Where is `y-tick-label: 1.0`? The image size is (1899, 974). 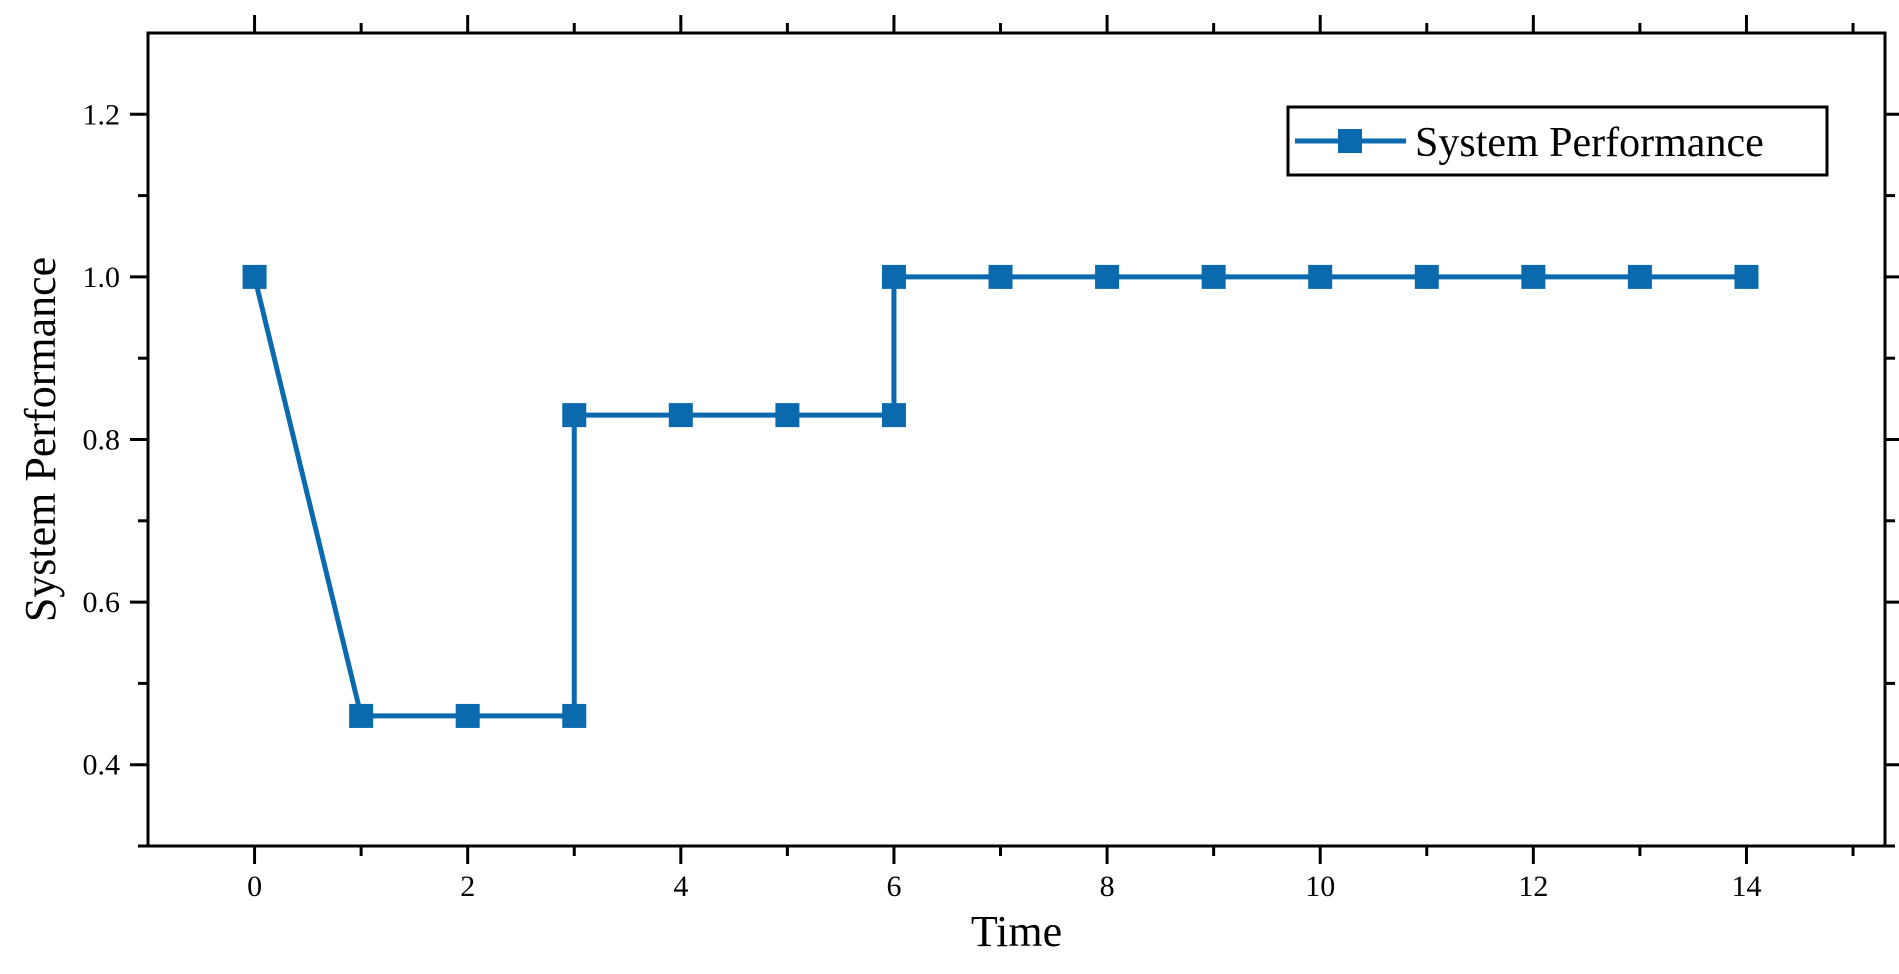
y-tick-label: 1.0 is located at coordinates (102, 277).